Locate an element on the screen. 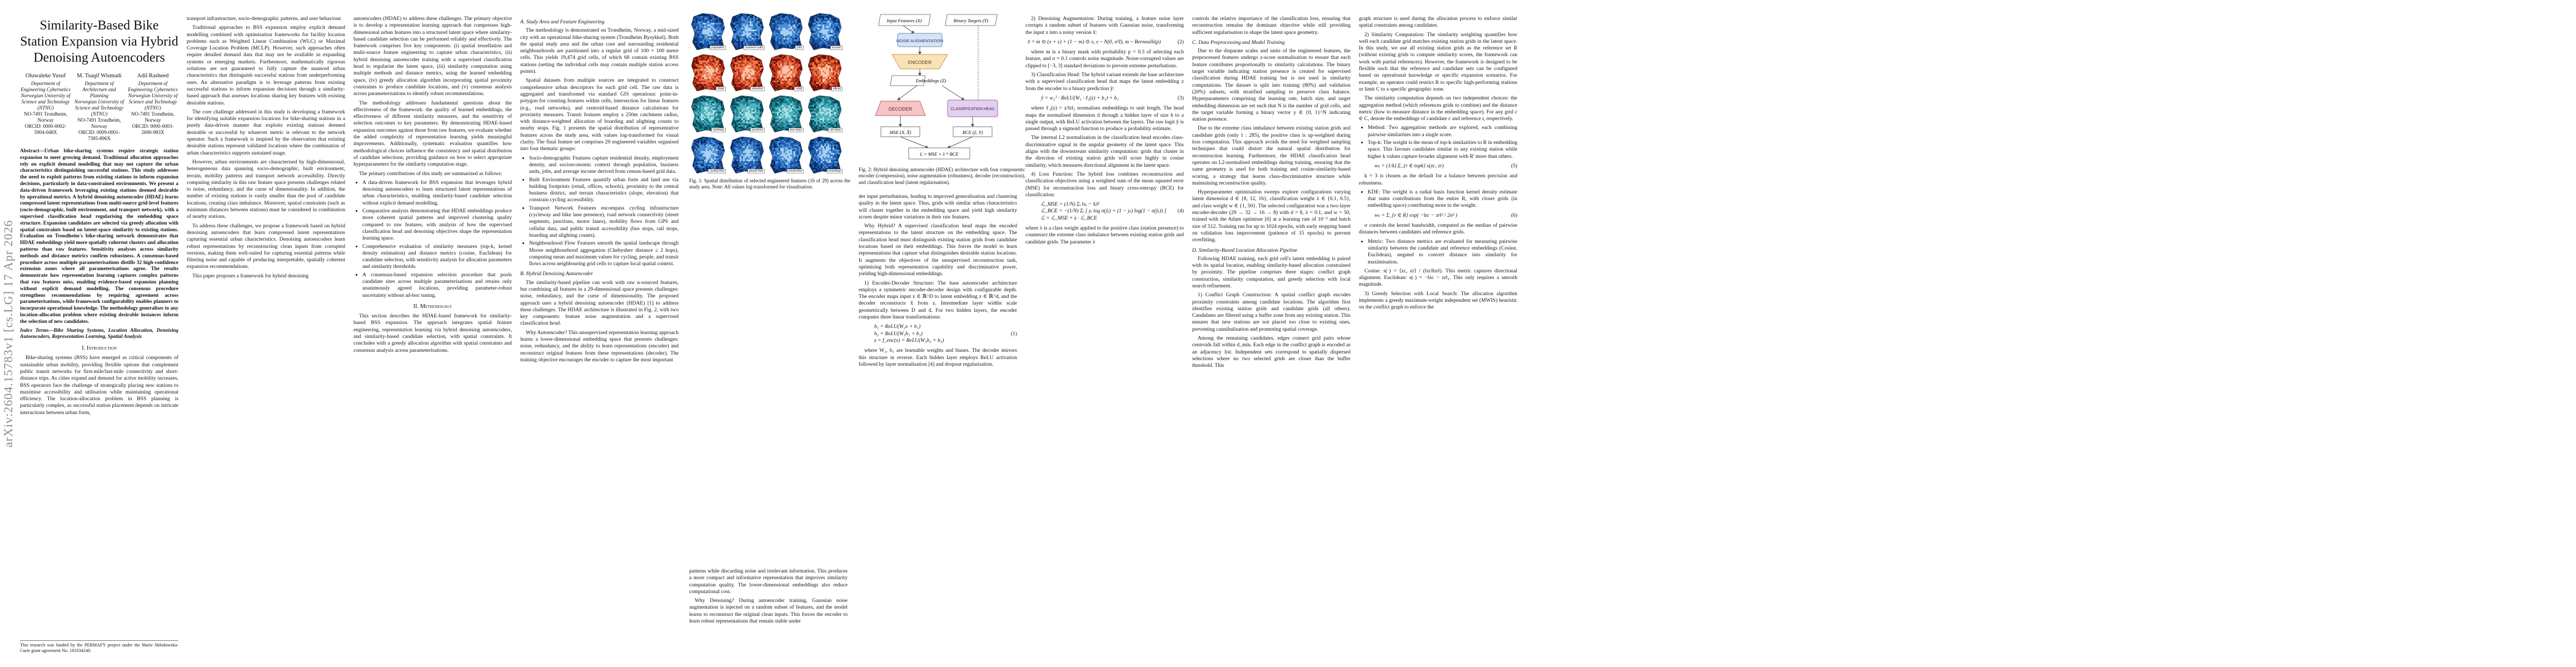  binary-targets-label: Binary Targets (Y) is located at coordinates (971, 20).